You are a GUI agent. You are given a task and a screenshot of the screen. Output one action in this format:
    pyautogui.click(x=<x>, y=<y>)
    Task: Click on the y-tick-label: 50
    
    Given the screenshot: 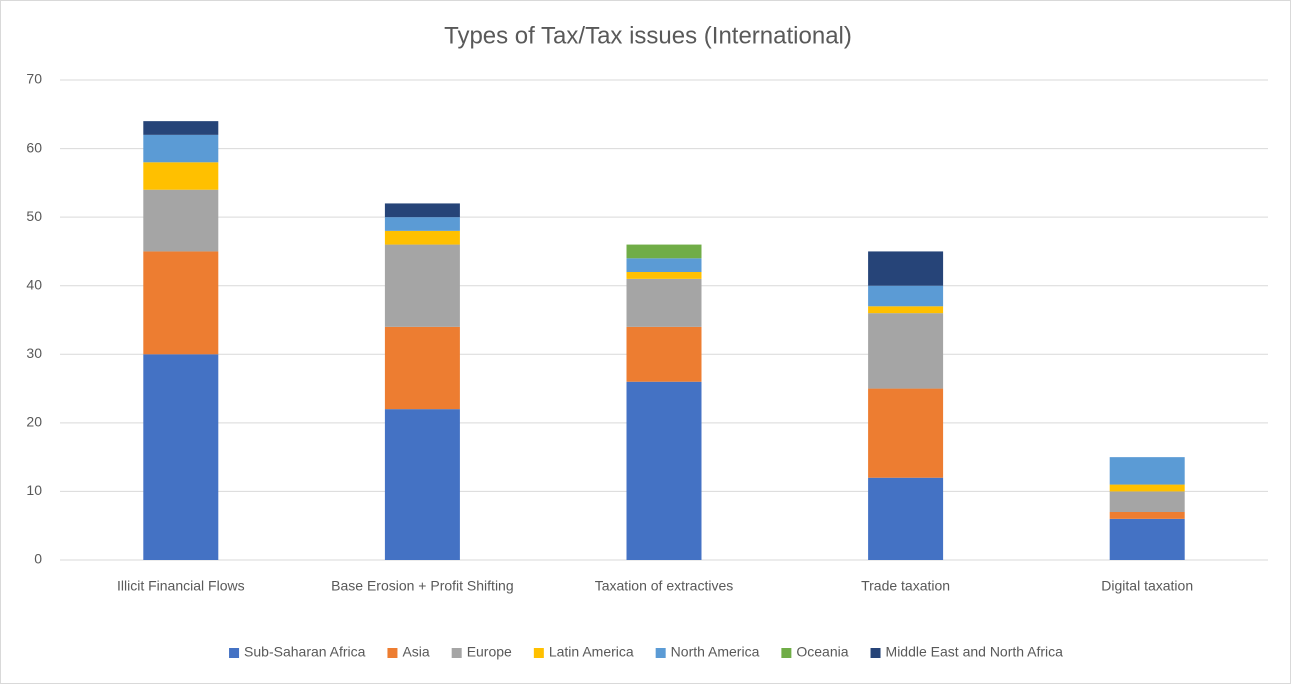 What is the action you would take?
    pyautogui.click(x=34, y=216)
    